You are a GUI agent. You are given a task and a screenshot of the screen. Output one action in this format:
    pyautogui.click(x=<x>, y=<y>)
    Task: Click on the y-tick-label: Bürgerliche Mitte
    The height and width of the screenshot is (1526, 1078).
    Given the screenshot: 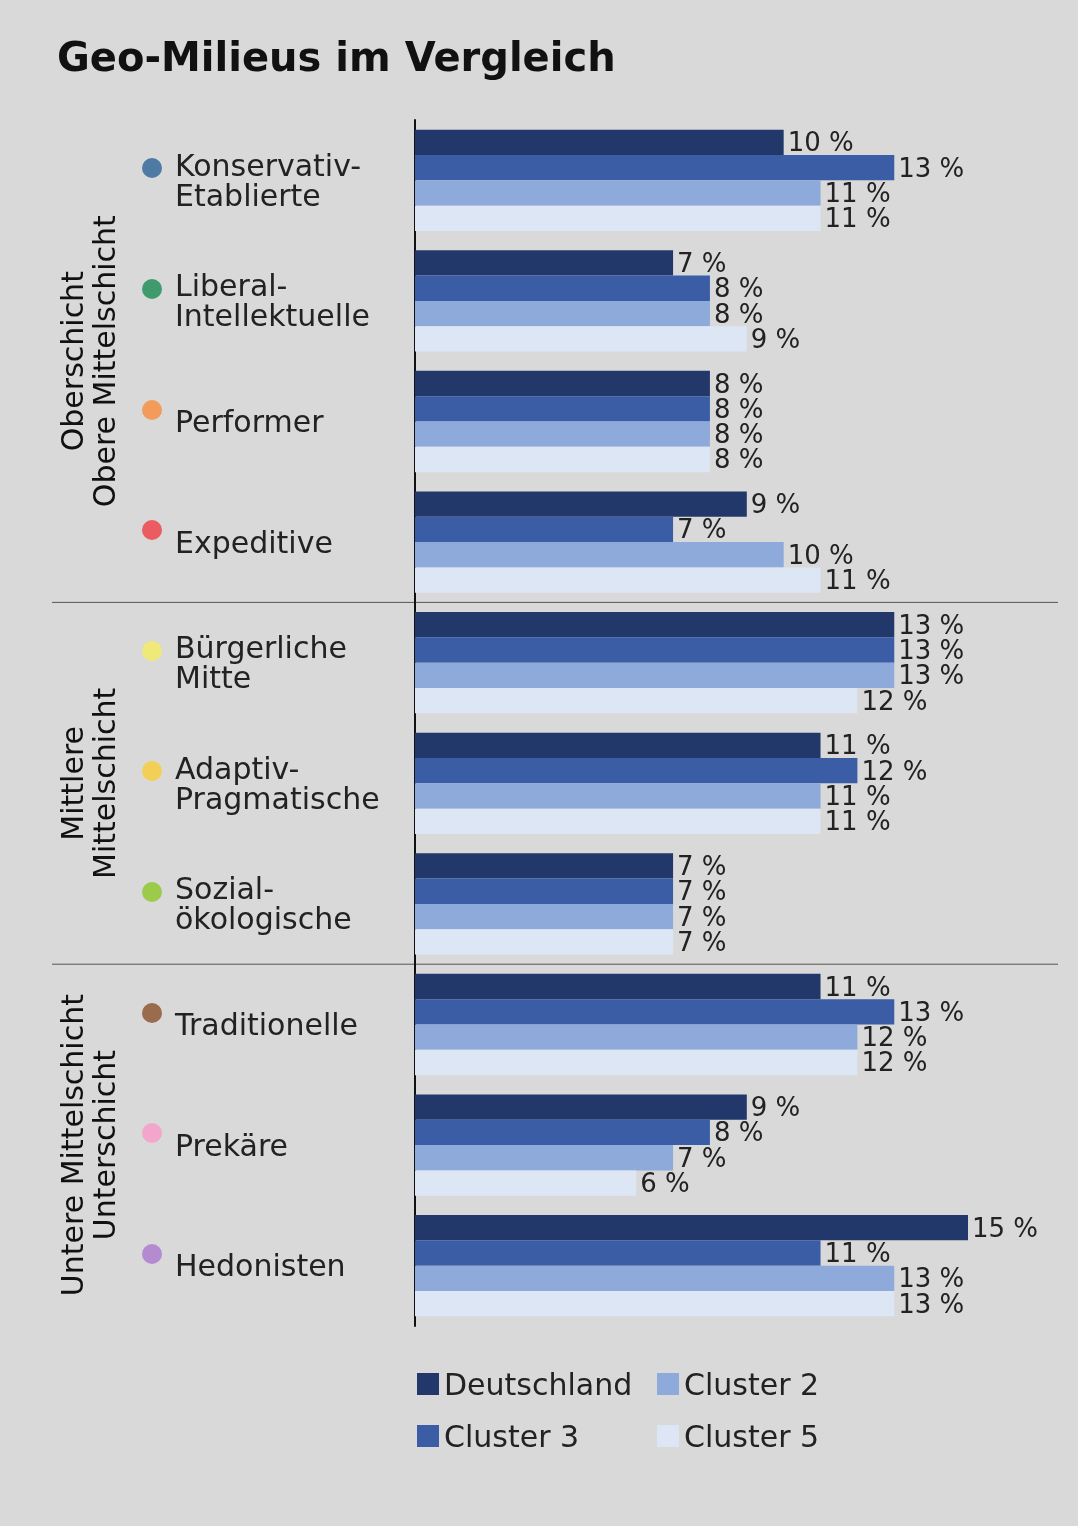 What is the action you would take?
    pyautogui.click(x=266, y=663)
    